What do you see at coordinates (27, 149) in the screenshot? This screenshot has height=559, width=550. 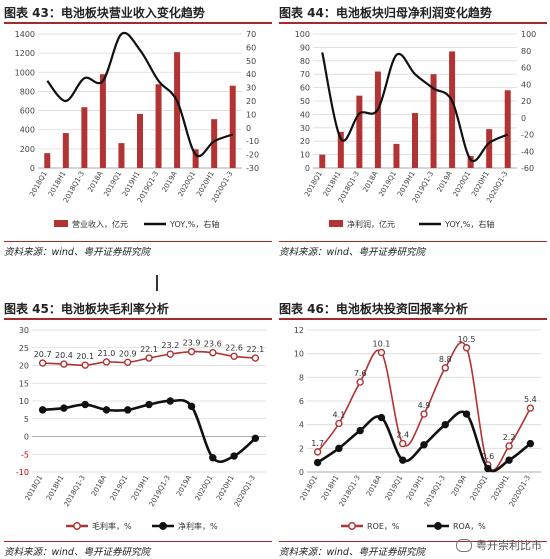 I see `y-tick-label: 200` at bounding box center [27, 149].